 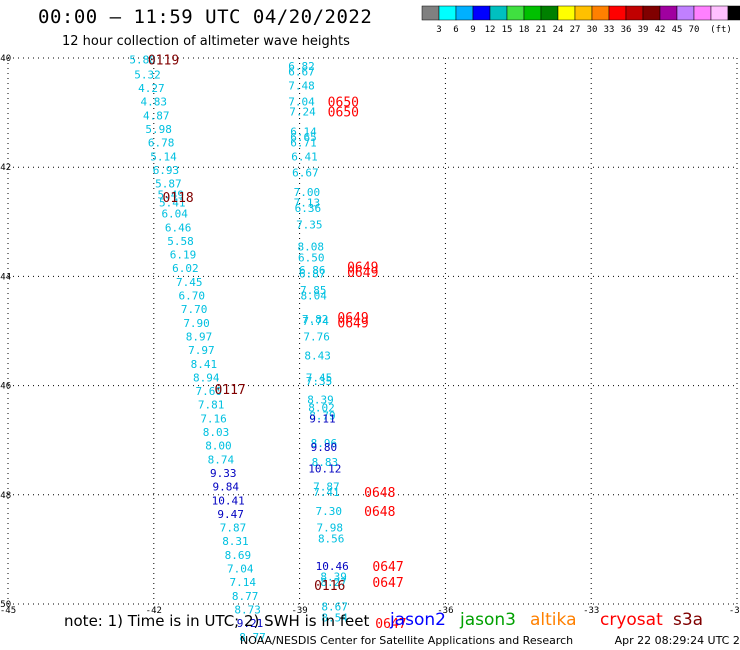 I want to click on swh-value: 9.33, so click(x=223, y=473).